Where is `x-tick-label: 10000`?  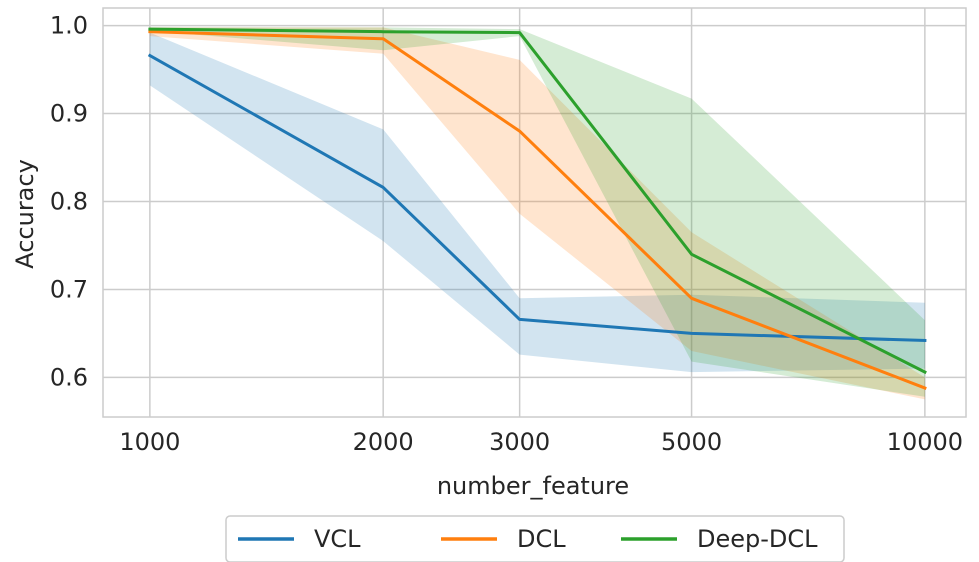 x-tick-label: 10000 is located at coordinates (925, 442).